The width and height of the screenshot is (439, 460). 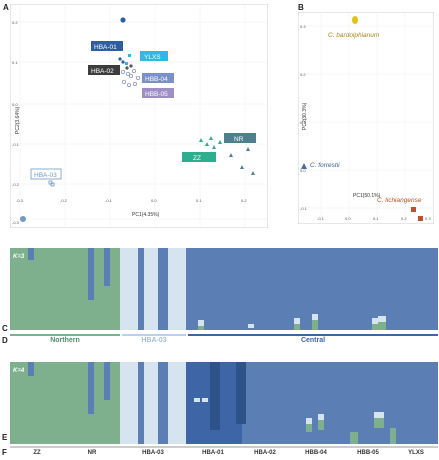 I want to click on b-xtick-1: -0.1, so click(x=321, y=218).